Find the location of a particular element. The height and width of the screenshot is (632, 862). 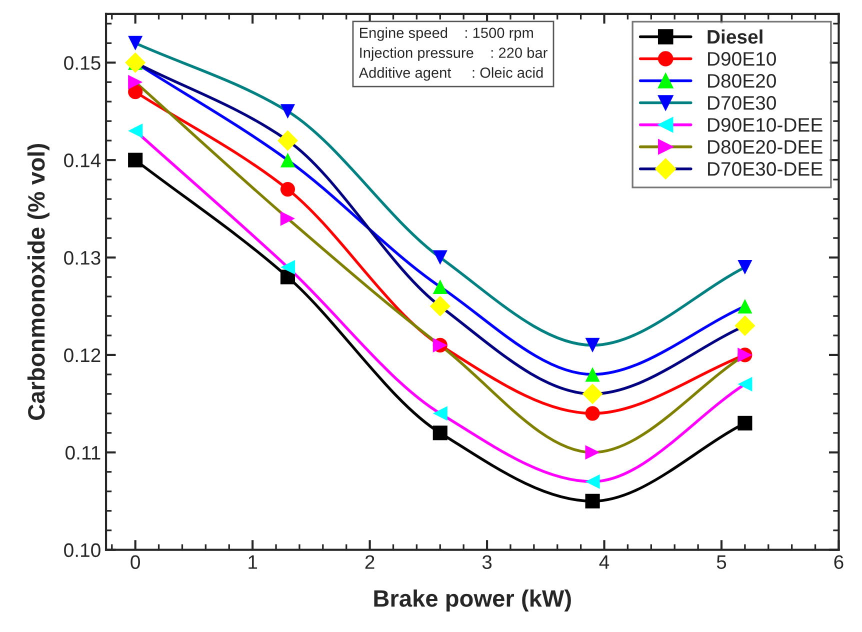

legend-label: D70E30 is located at coordinates (742, 103).